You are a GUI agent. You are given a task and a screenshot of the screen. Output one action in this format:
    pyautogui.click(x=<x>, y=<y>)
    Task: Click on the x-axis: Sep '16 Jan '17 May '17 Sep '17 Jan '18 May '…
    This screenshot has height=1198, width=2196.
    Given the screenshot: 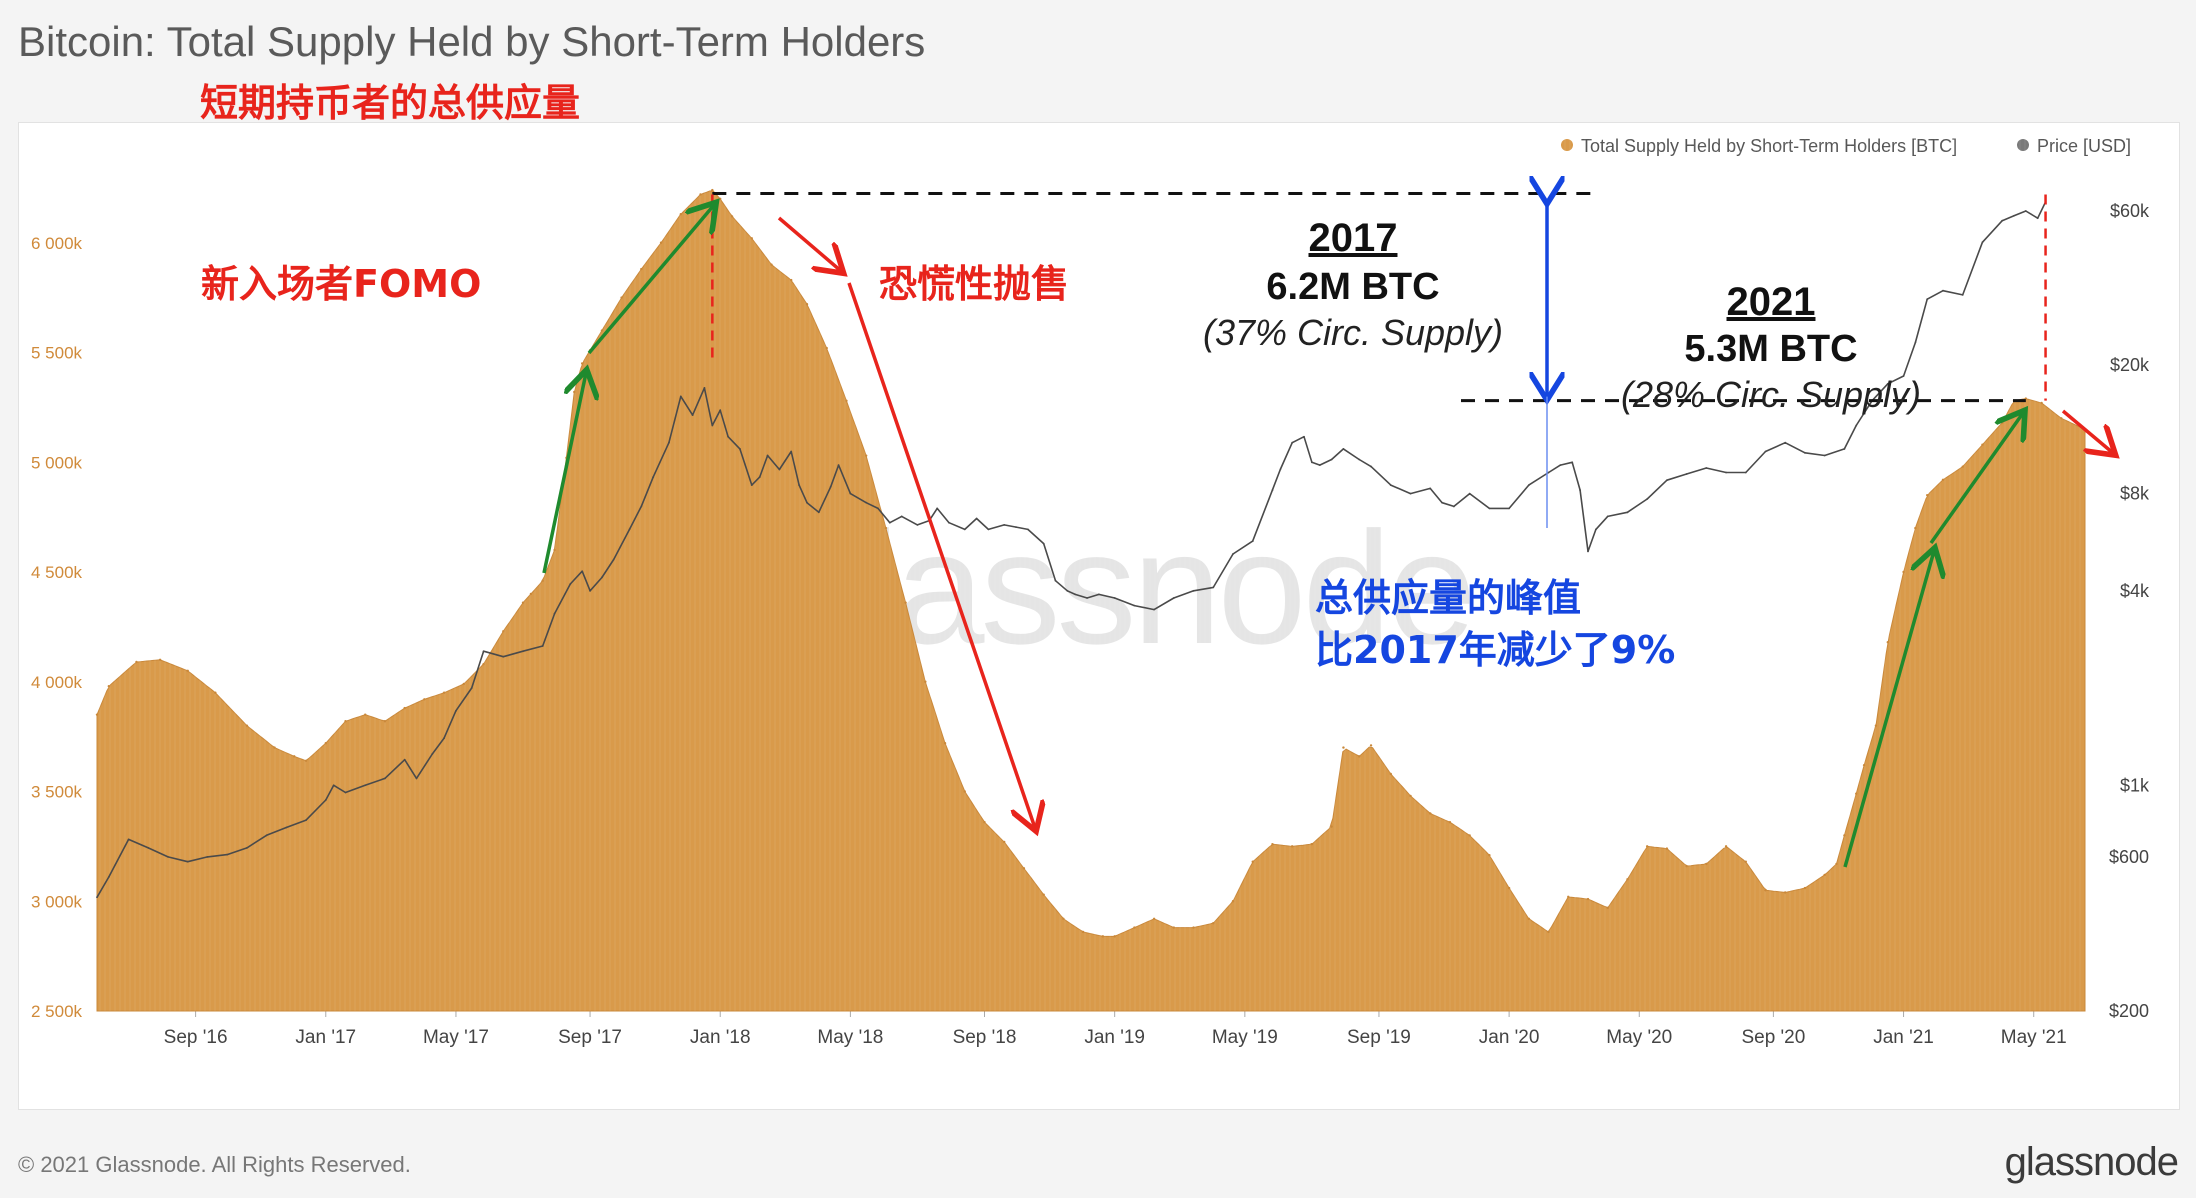 What is the action you would take?
    pyautogui.click(x=1091, y=1029)
    